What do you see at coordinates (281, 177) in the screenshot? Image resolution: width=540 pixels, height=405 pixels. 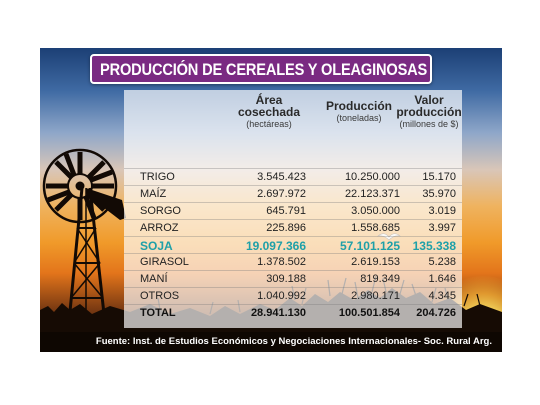 I see `cell-area: 3.545.423` at bounding box center [281, 177].